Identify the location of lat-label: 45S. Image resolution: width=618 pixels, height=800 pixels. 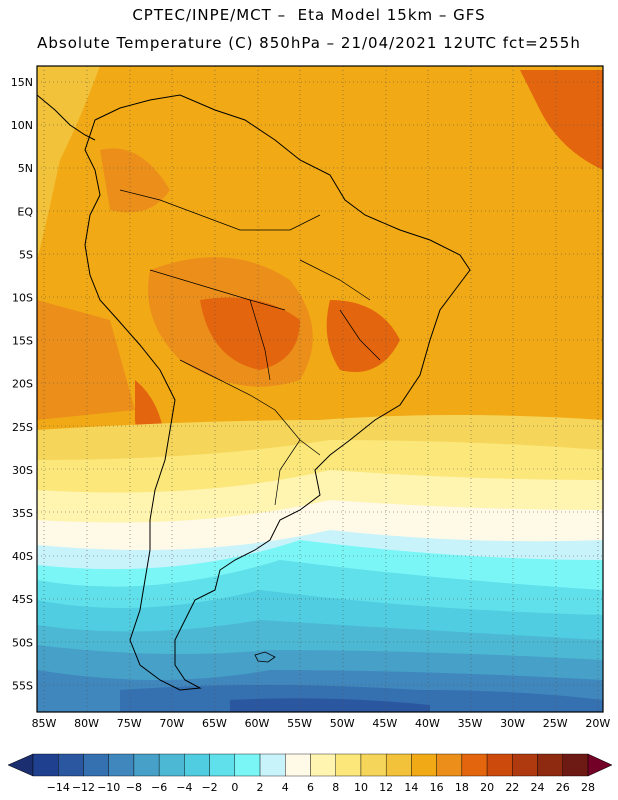
(22, 599).